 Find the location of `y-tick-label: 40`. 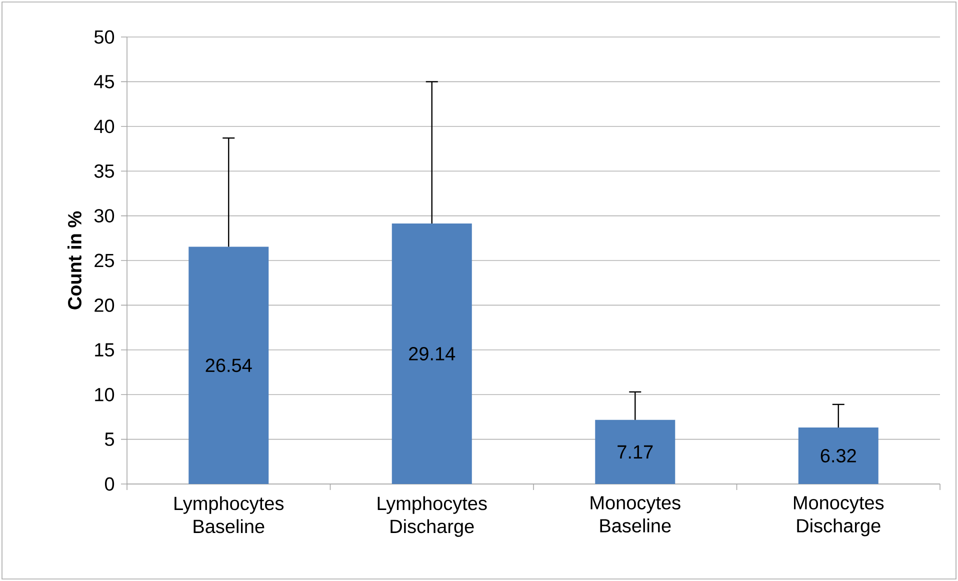

y-tick-label: 40 is located at coordinates (104, 127).